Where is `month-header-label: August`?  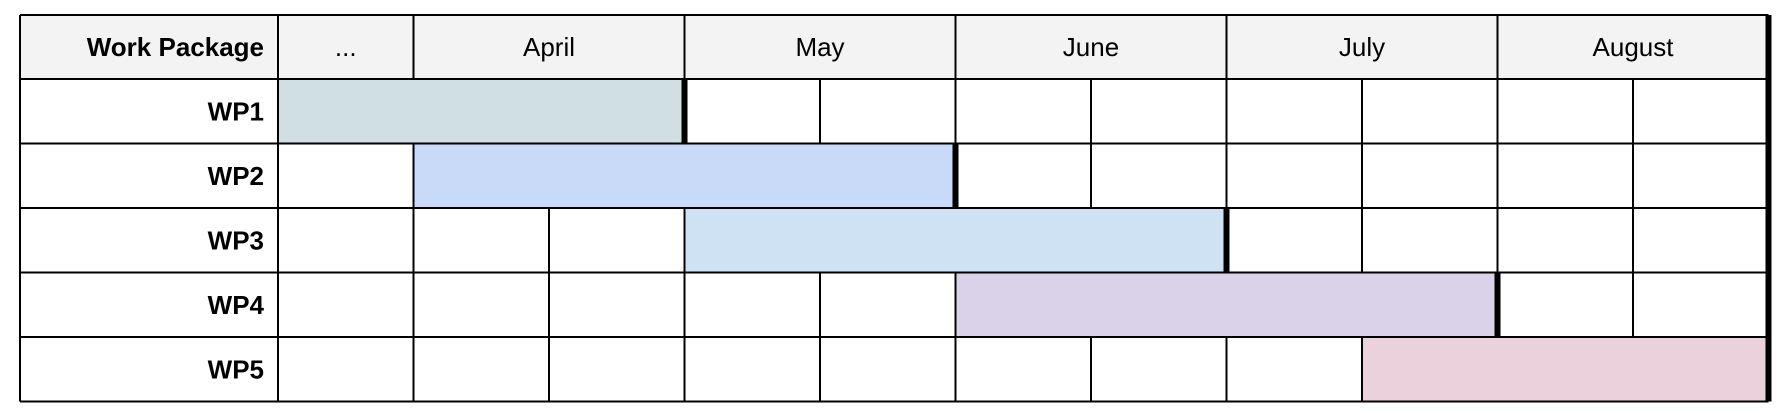
month-header-label: August is located at coordinates (1634, 47).